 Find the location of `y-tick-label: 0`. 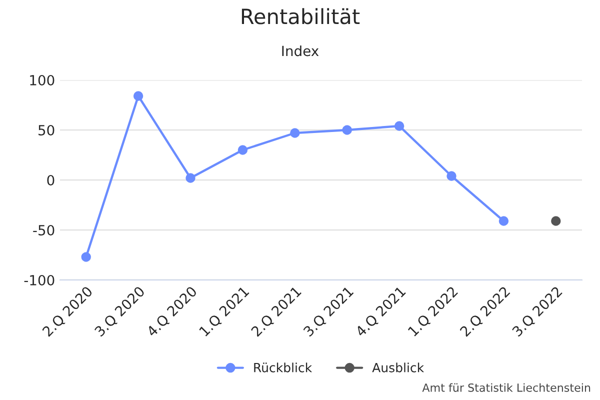

y-tick-label: 0 is located at coordinates (50, 180).